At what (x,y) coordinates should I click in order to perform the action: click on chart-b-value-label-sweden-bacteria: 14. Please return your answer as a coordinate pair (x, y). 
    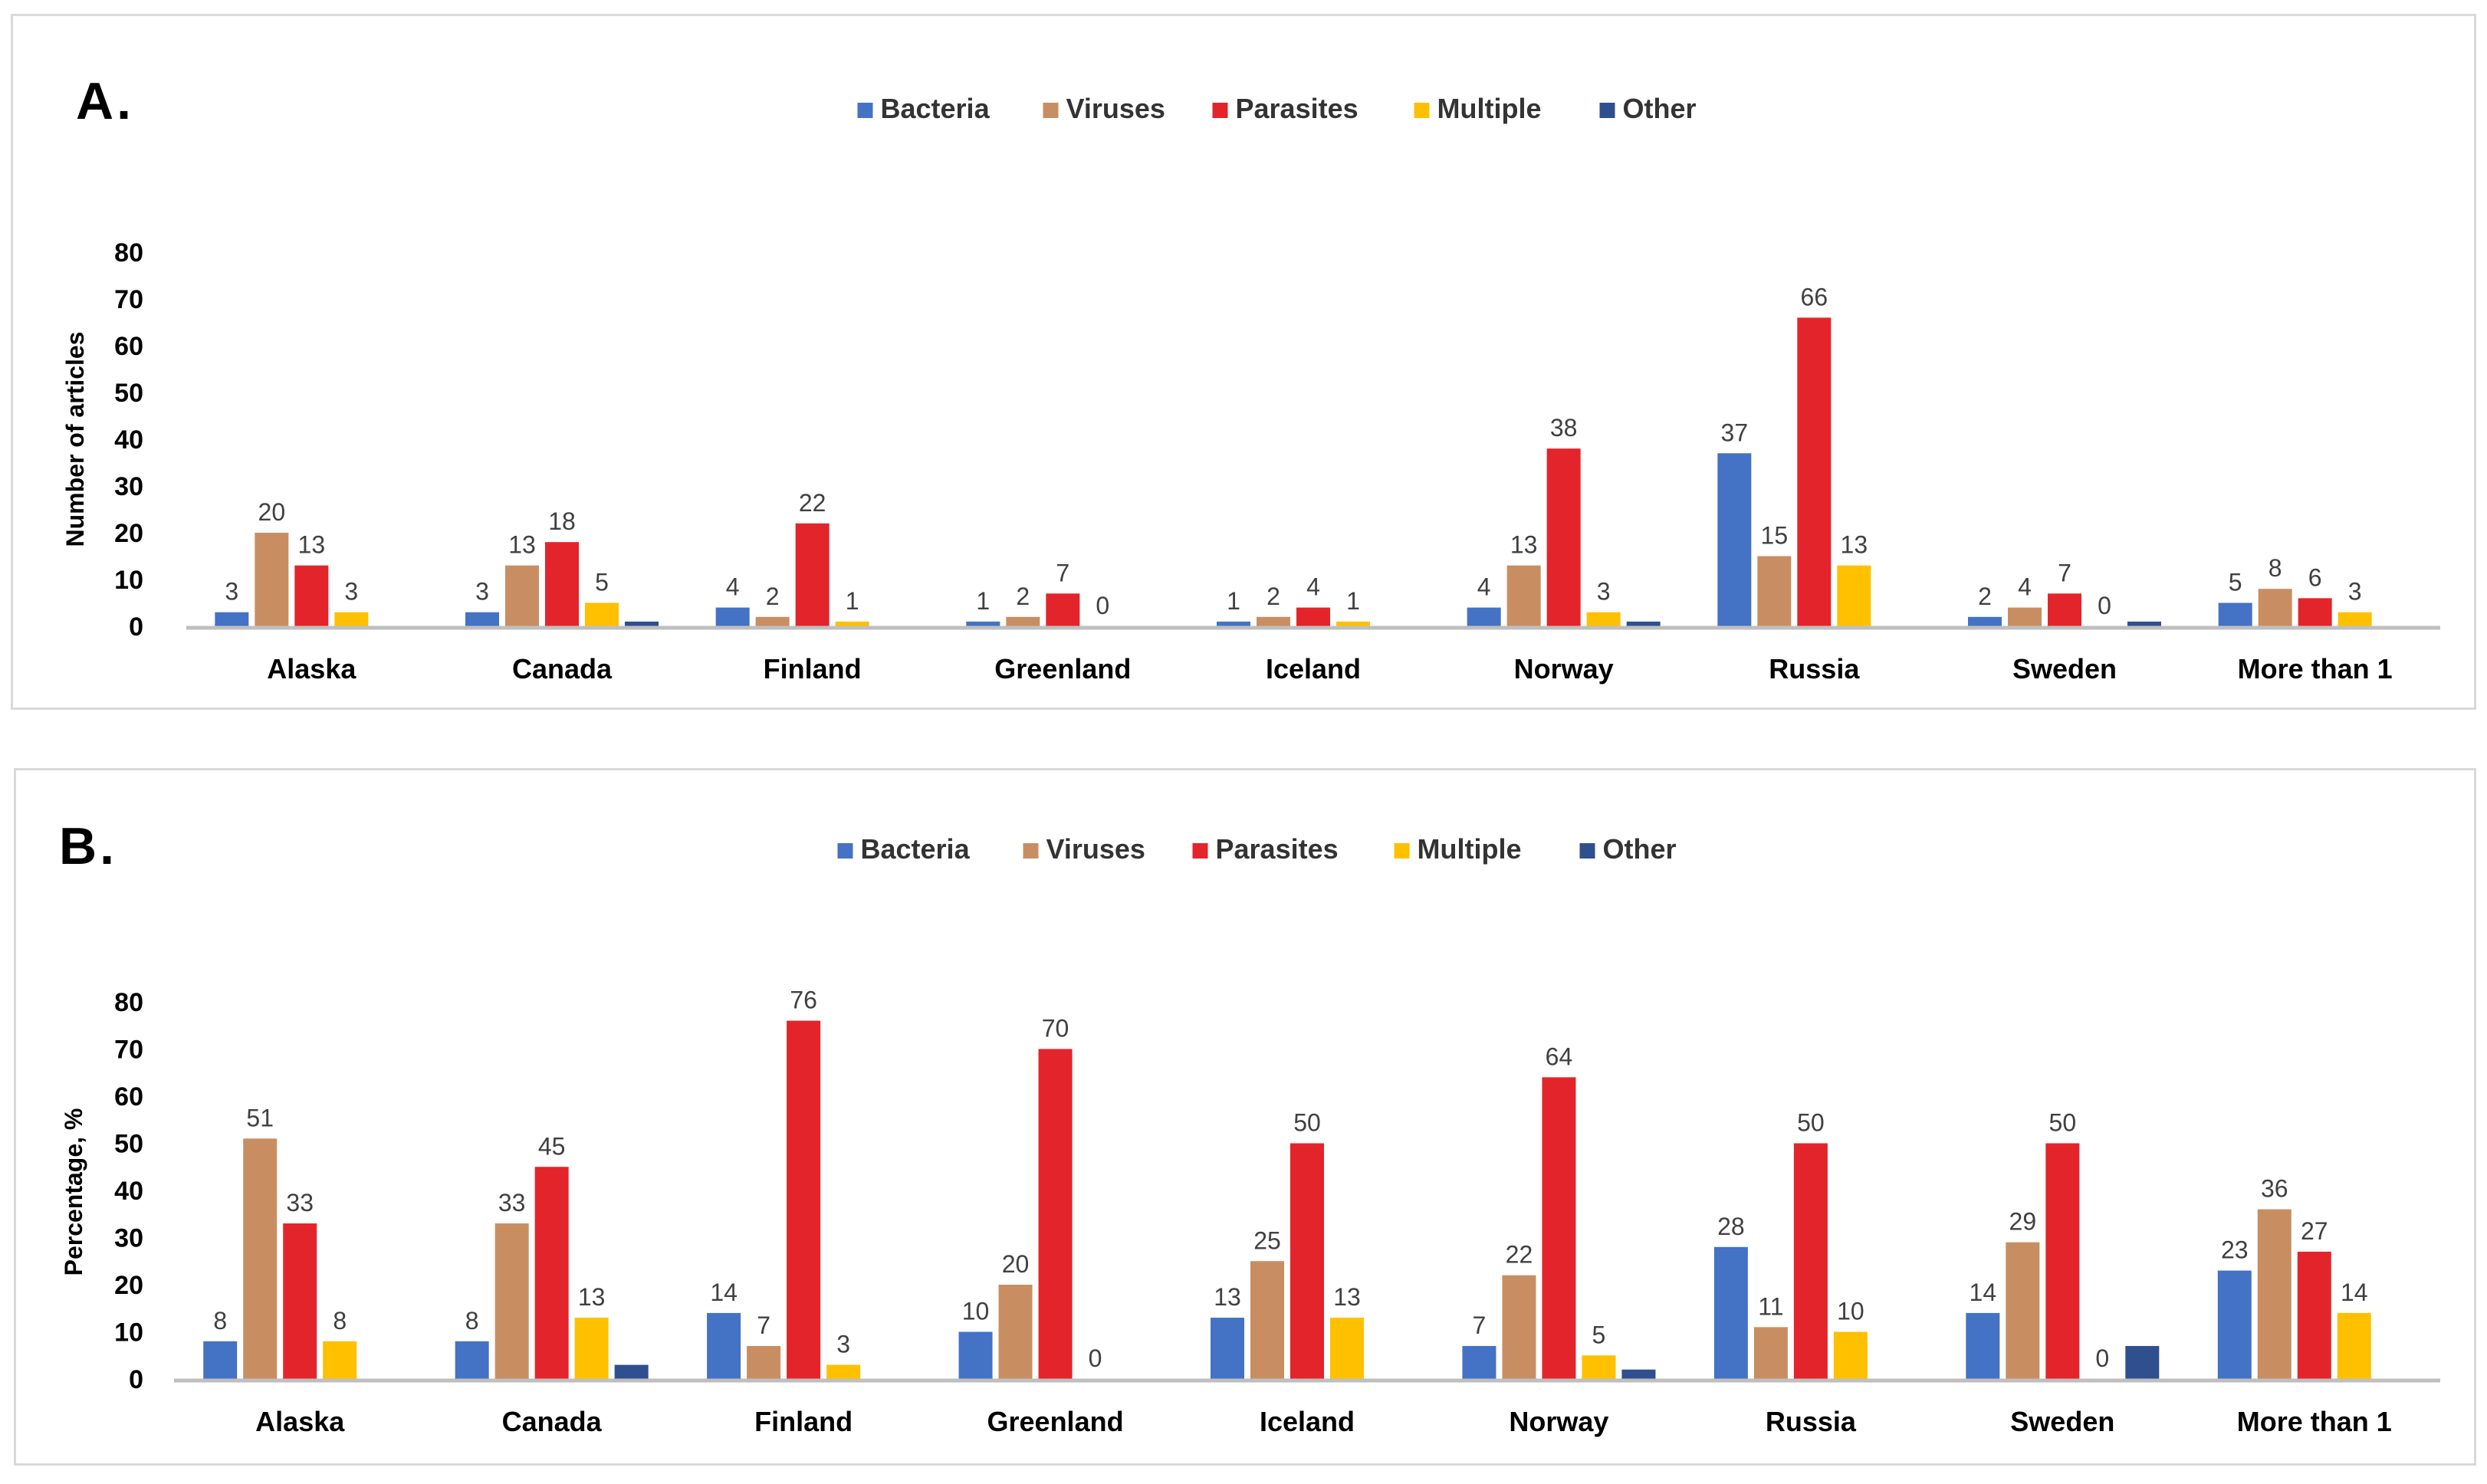
    Looking at the image, I should click on (1983, 1292).